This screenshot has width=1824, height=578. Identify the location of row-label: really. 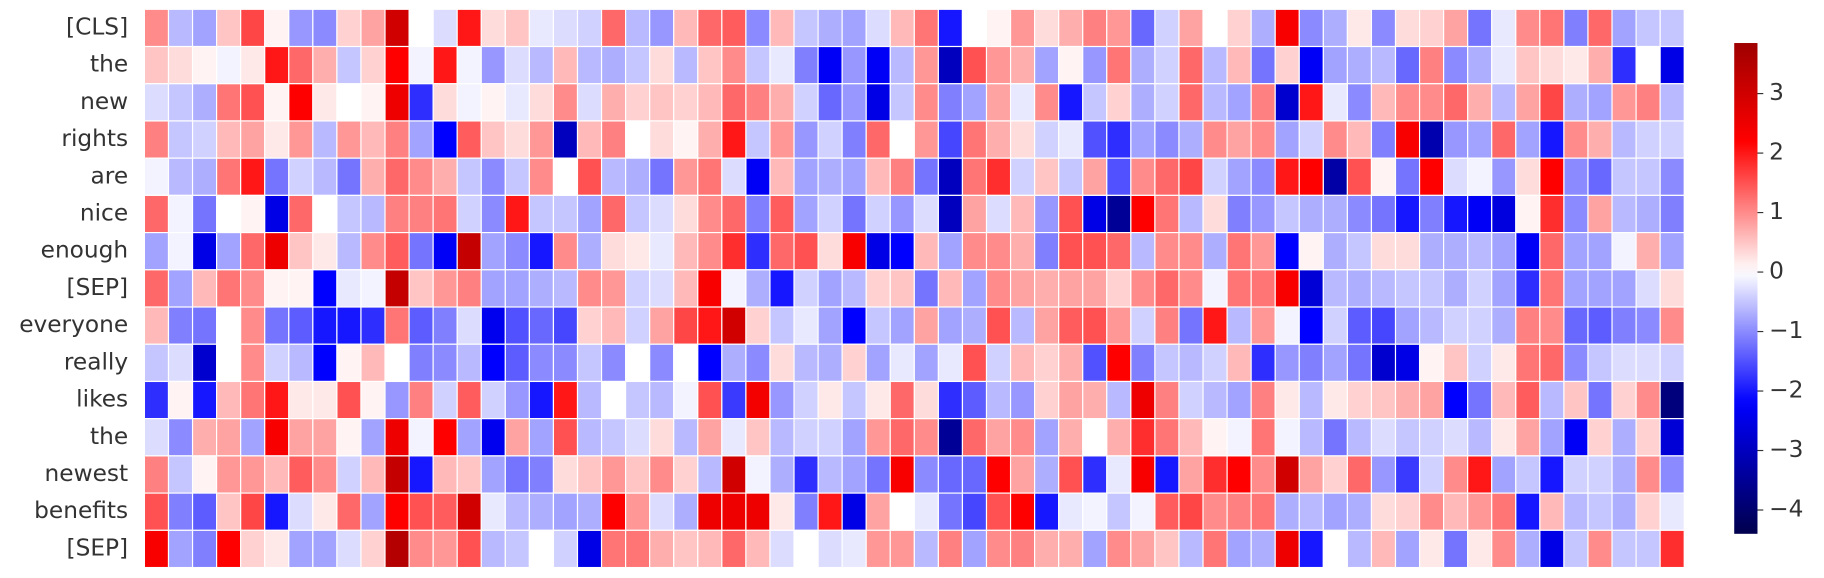
(96, 361).